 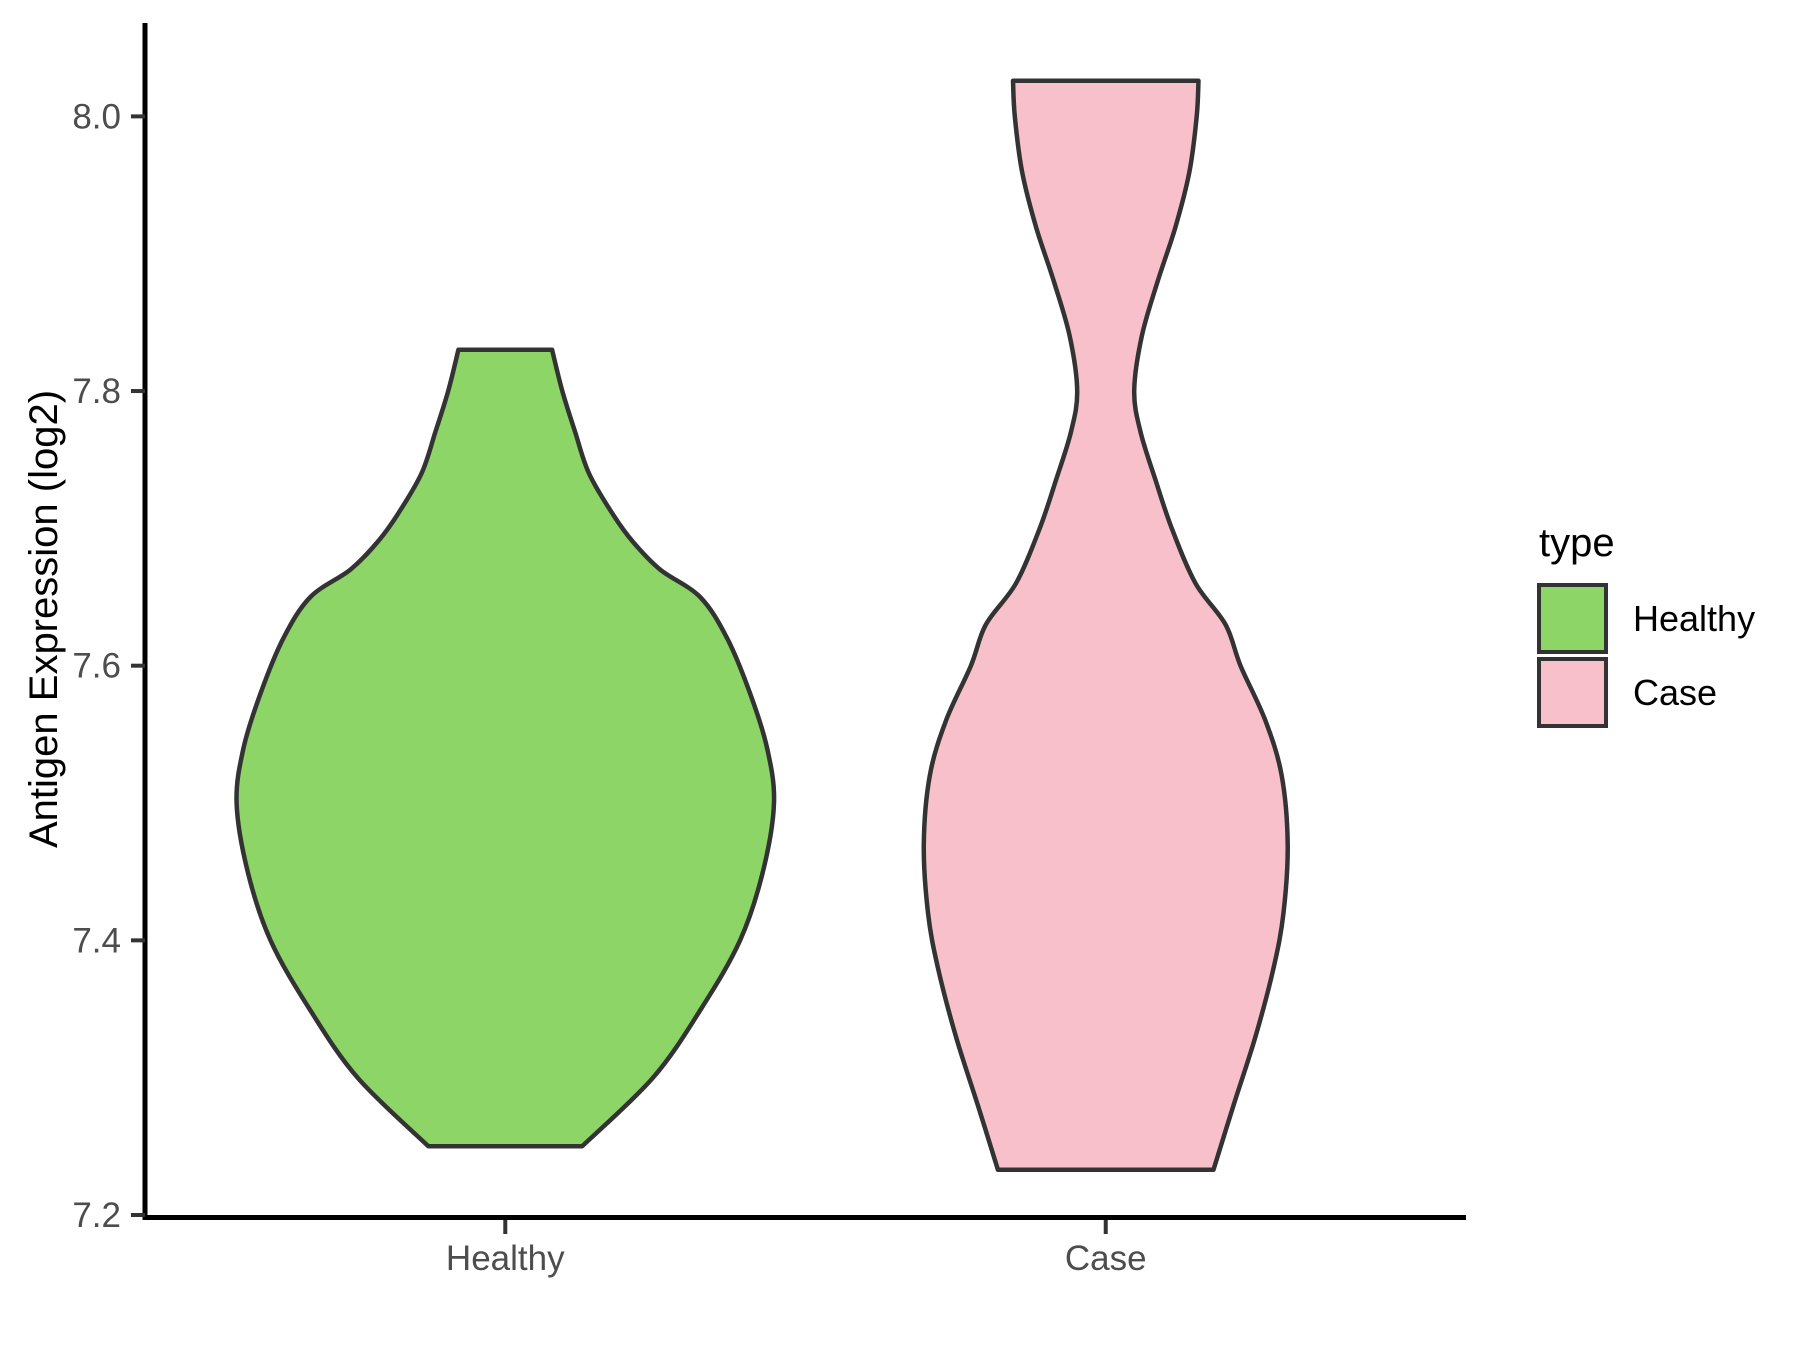 I want to click on y-tick-label-7.2: 7.2, so click(x=96, y=1215).